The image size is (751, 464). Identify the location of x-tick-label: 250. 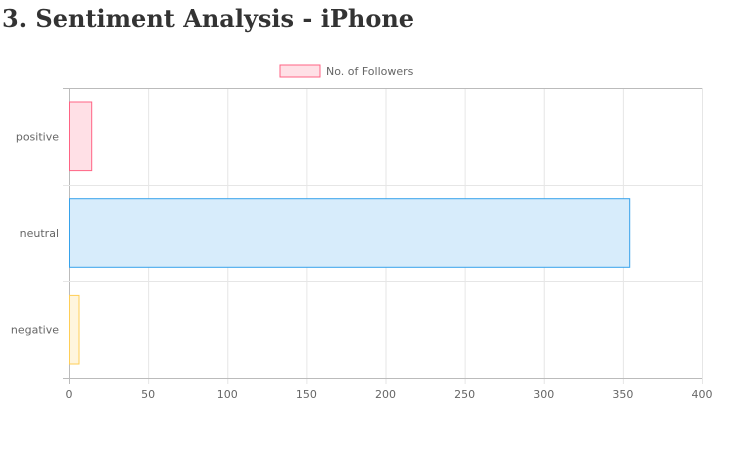
(464, 394).